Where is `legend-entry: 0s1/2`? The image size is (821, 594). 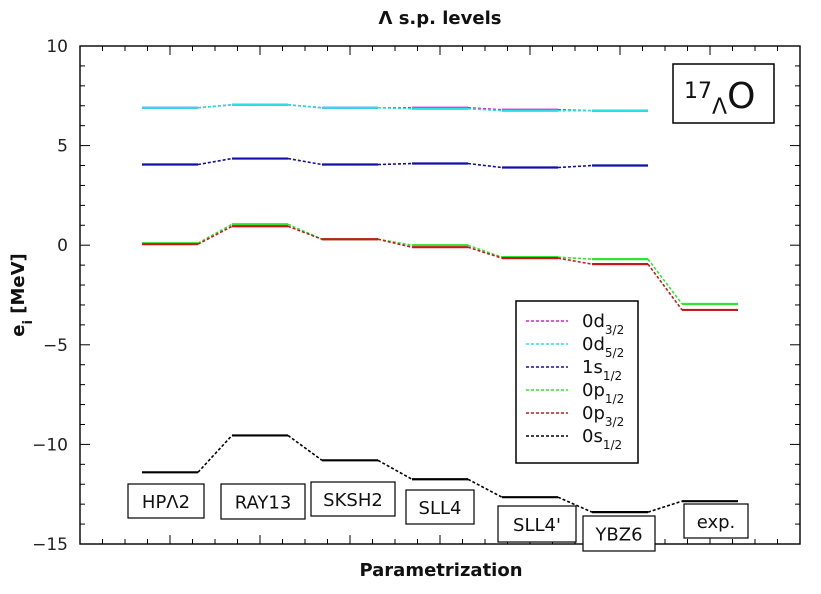
legend-entry: 0s1/2 is located at coordinates (602, 439).